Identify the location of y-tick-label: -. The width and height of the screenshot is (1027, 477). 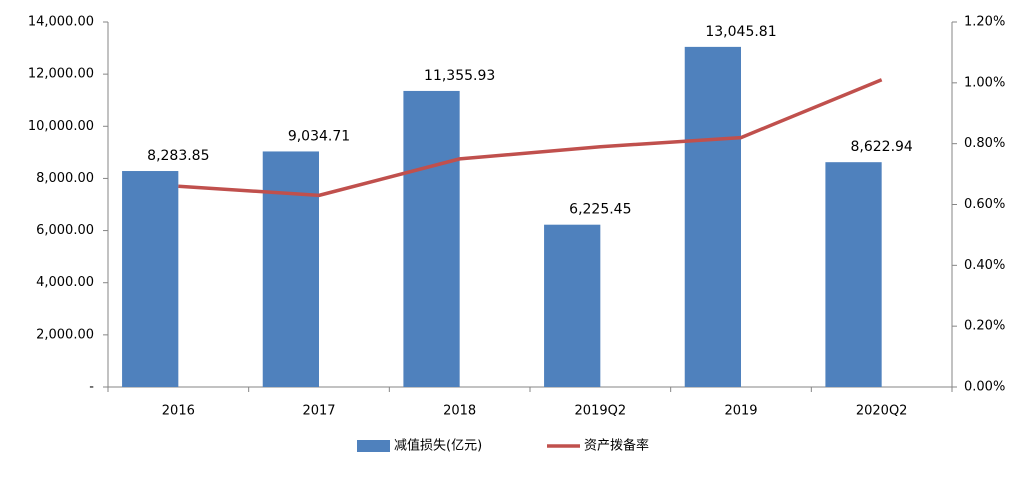
(91, 387).